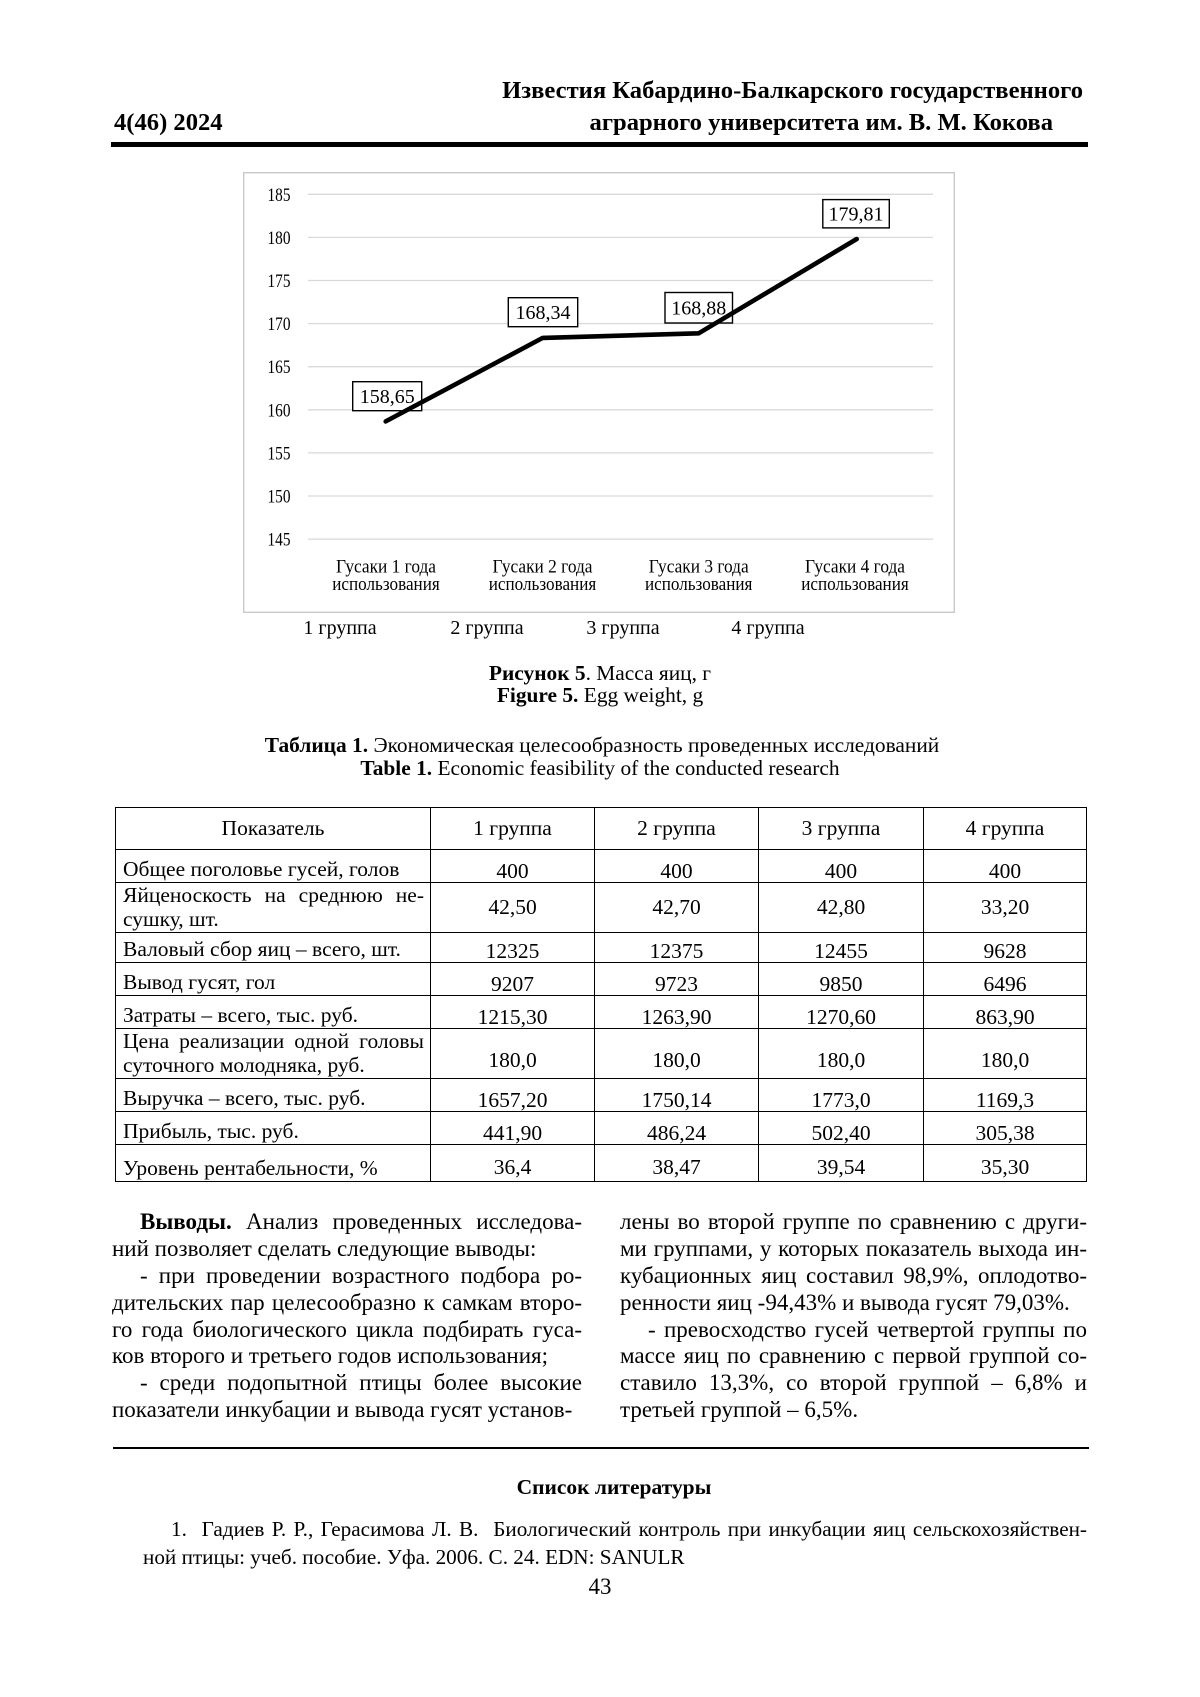  I want to click on svg-text: 185, so click(279, 195).